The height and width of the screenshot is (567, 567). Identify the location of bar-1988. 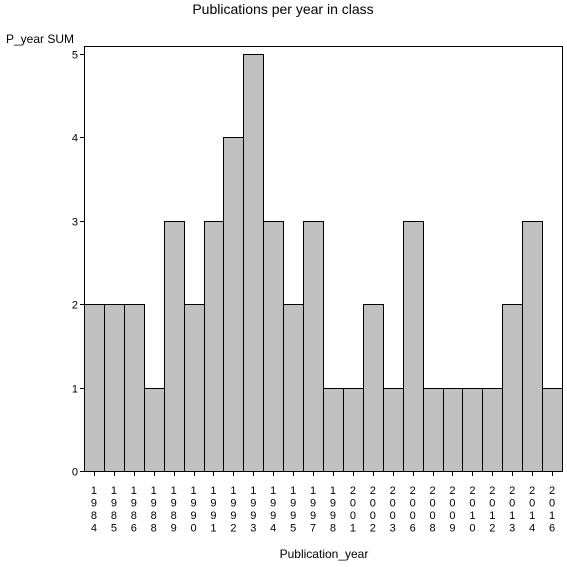
(154, 430).